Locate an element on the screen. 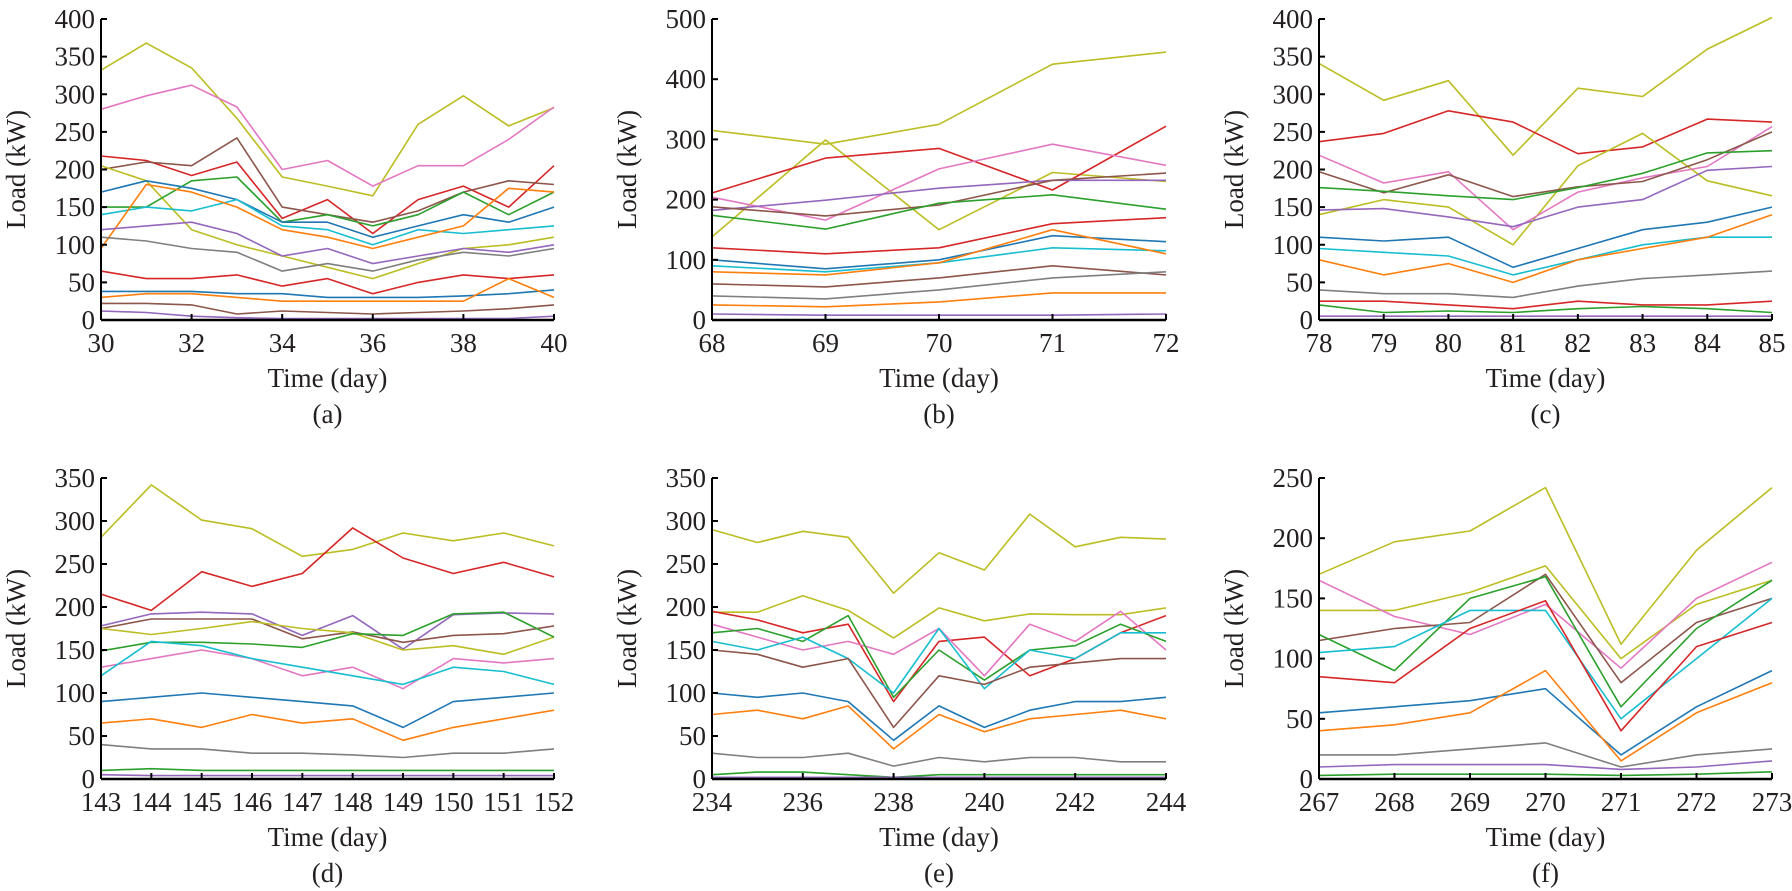  subplot-caption: (f) is located at coordinates (1545, 873).